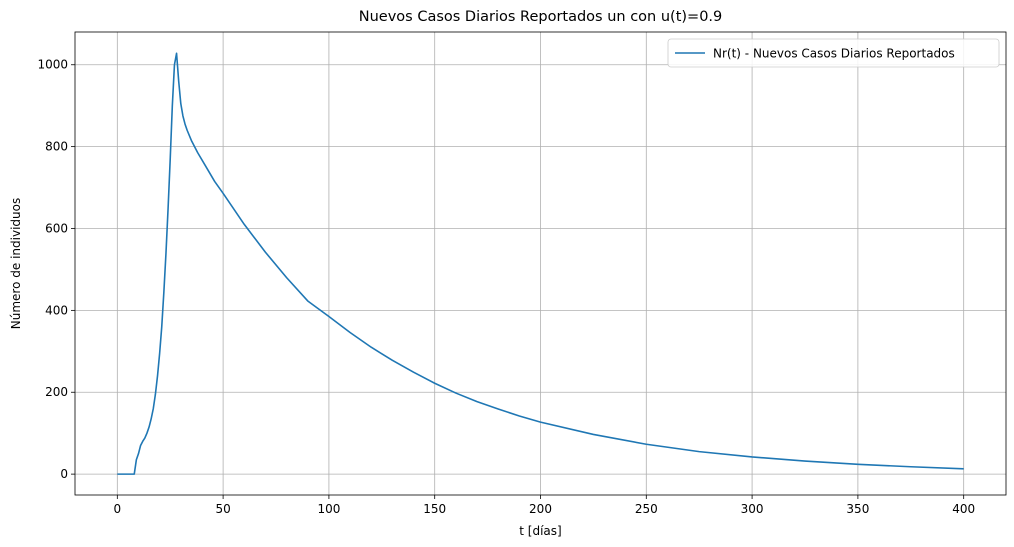 The width and height of the screenshot is (1014, 547). What do you see at coordinates (434, 509) in the screenshot?
I see `x-tick-label: 150` at bounding box center [434, 509].